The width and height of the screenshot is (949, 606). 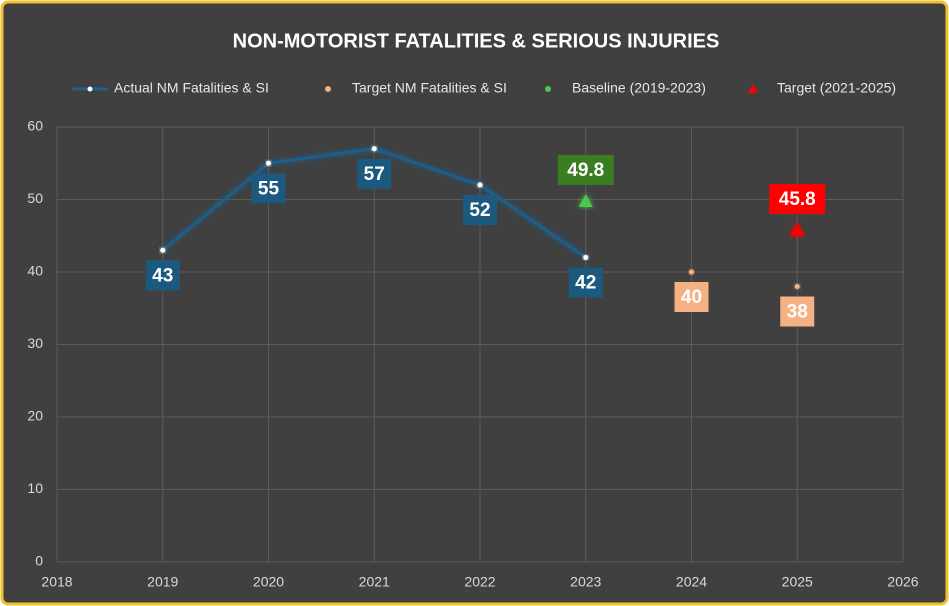 I want to click on data-label: 42, so click(x=585, y=283).